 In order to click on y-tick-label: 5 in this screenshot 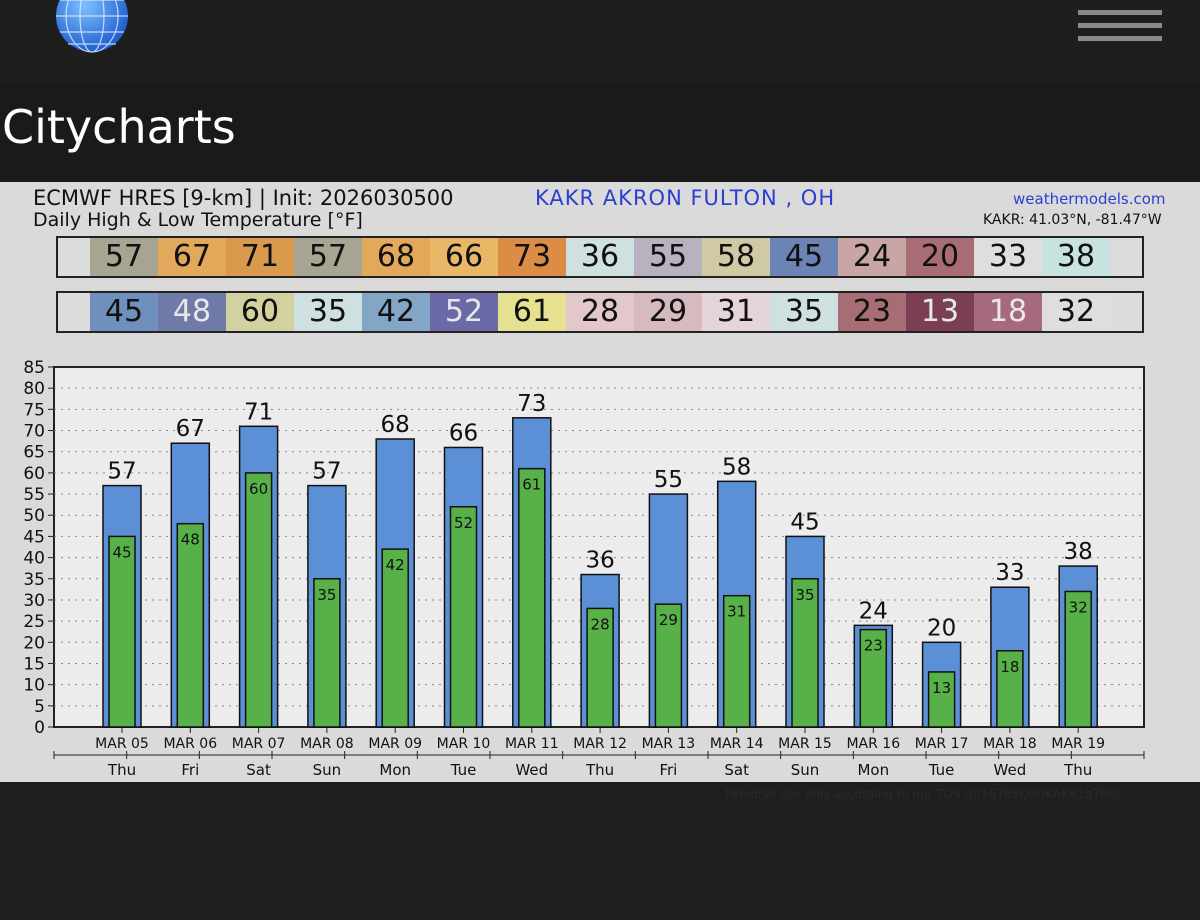, I will do `click(39, 707)`.